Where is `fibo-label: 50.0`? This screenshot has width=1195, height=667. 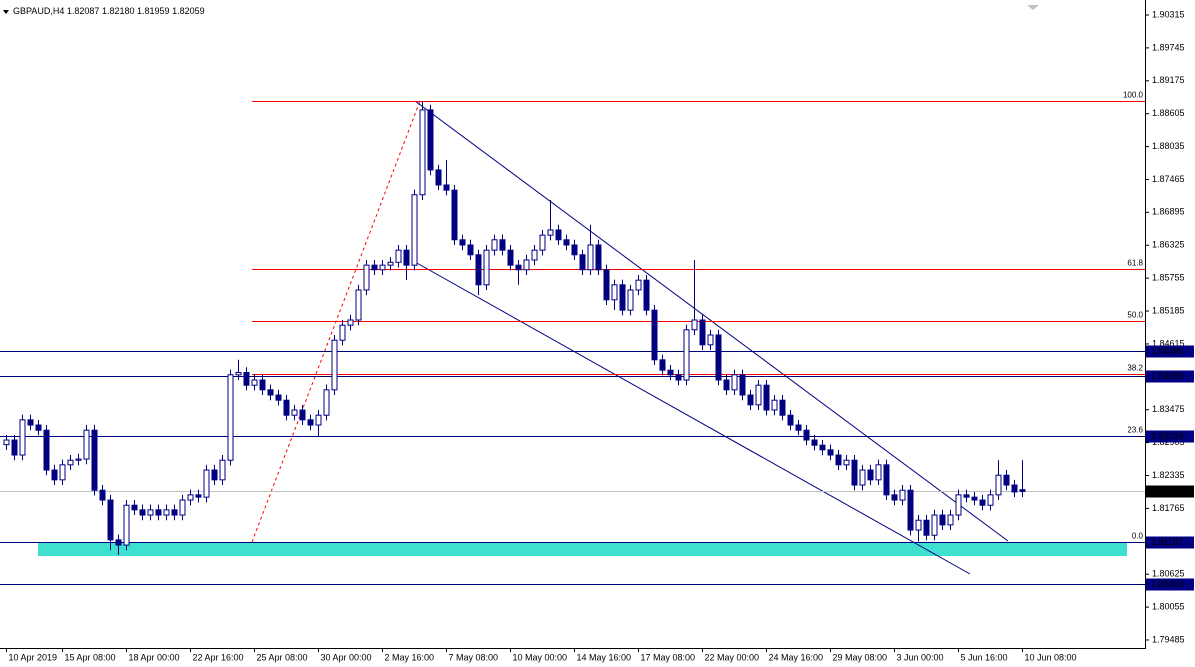
fibo-label: 50.0 is located at coordinates (1135, 315).